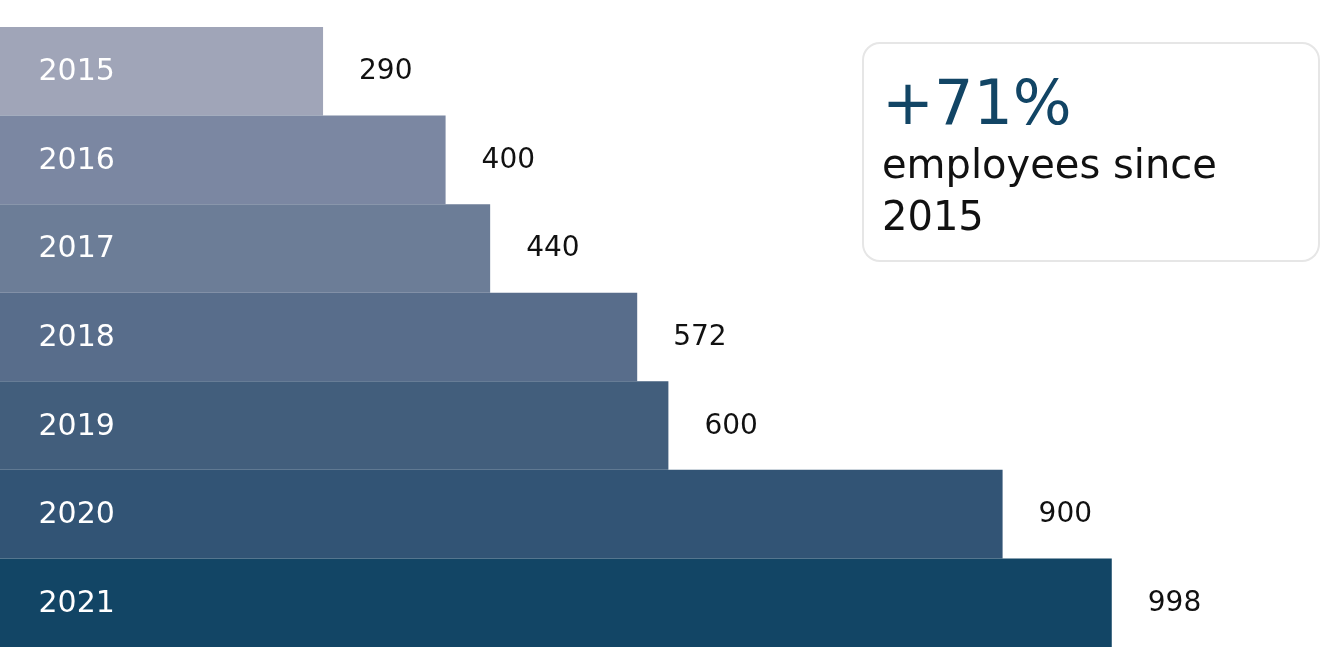 This screenshot has height=647, width=1323. I want to click on y-tick-label: 2016, so click(76, 158).